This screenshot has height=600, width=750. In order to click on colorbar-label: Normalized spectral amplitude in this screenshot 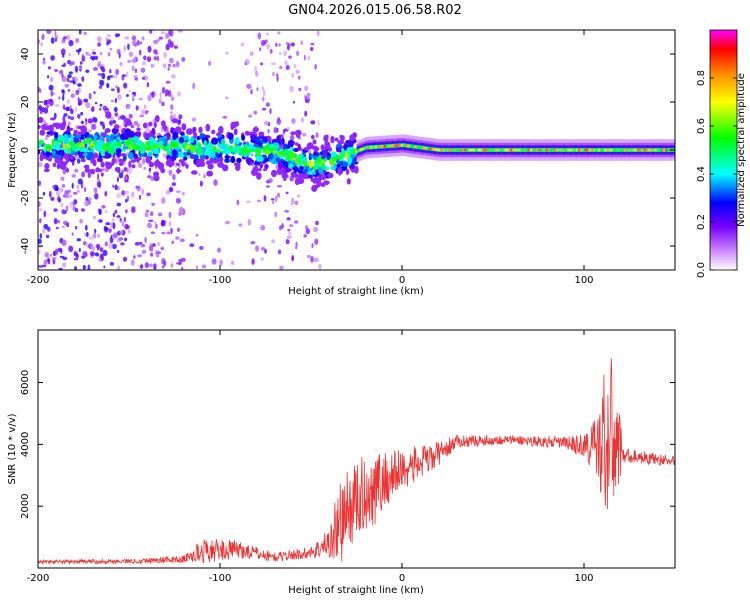, I will do `click(741, 150)`.